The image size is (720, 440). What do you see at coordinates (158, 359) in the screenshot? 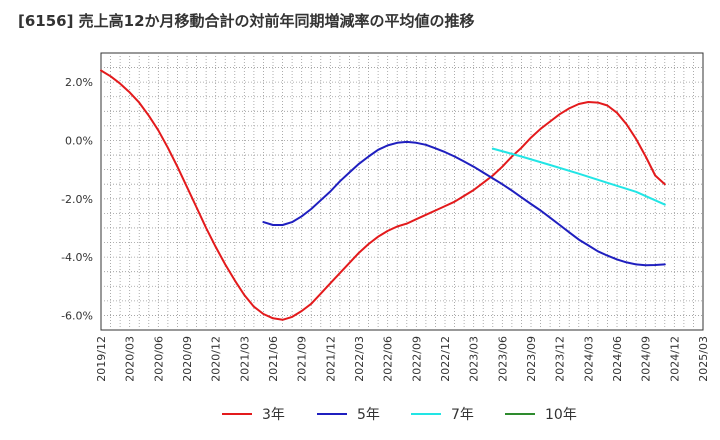
I see `x-tick-label: 2020/06` at bounding box center [158, 359].